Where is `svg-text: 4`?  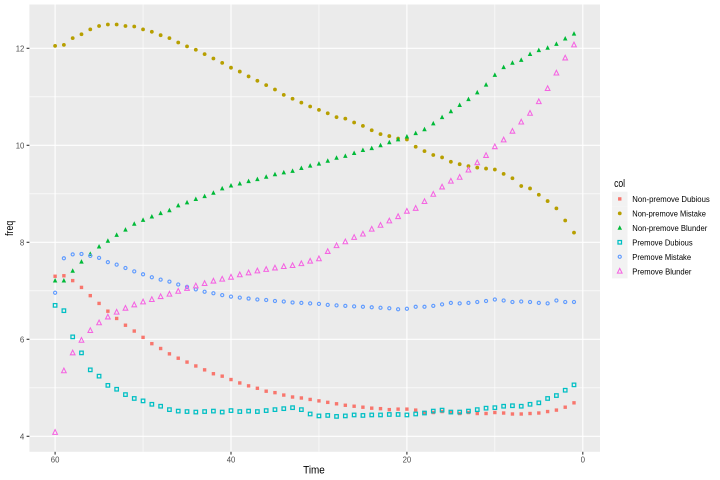 svg-text: 4 is located at coordinates (22, 436).